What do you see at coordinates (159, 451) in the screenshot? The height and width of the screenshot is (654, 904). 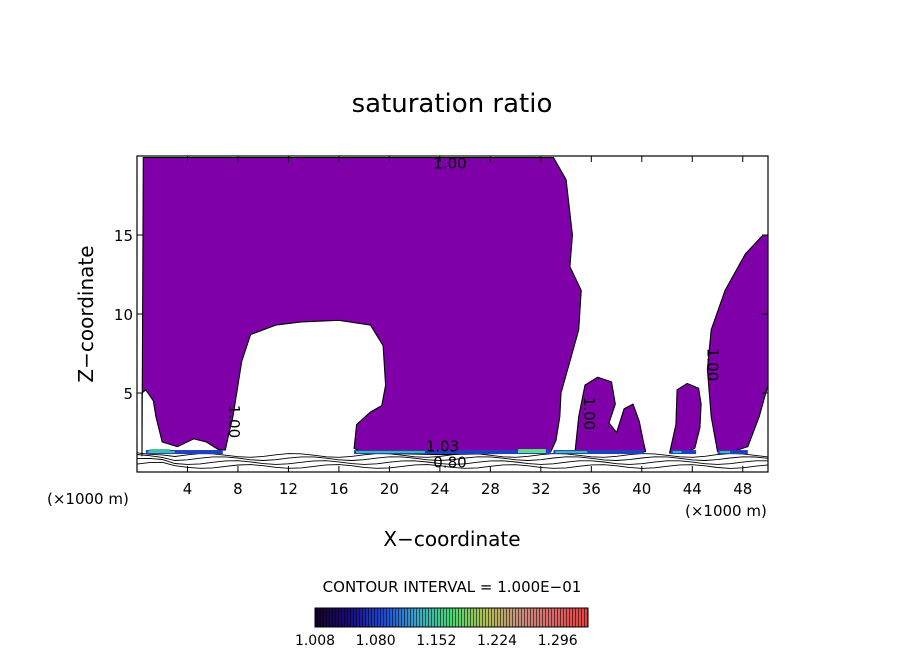 I see `supersat-left` at bounding box center [159, 451].